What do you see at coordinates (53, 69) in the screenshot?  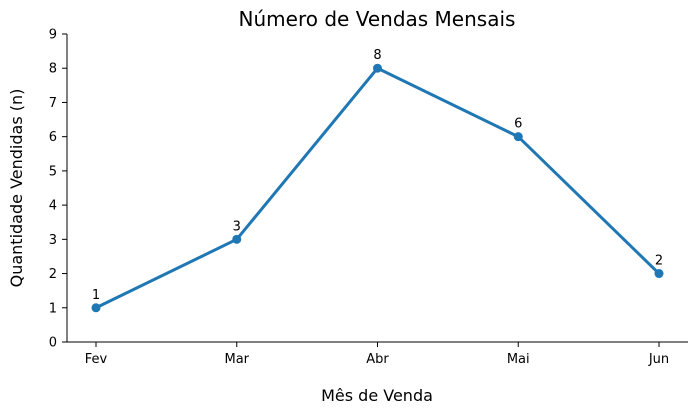 I see `y-tick-label: 8` at bounding box center [53, 69].